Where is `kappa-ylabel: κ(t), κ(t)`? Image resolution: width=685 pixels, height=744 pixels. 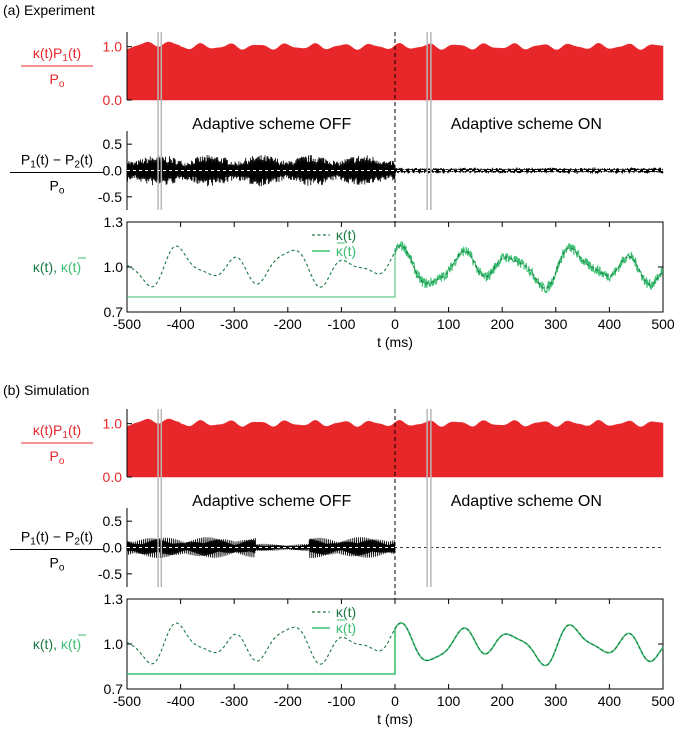 kappa-ylabel: κ(t), κ(t) is located at coordinates (57, 644).